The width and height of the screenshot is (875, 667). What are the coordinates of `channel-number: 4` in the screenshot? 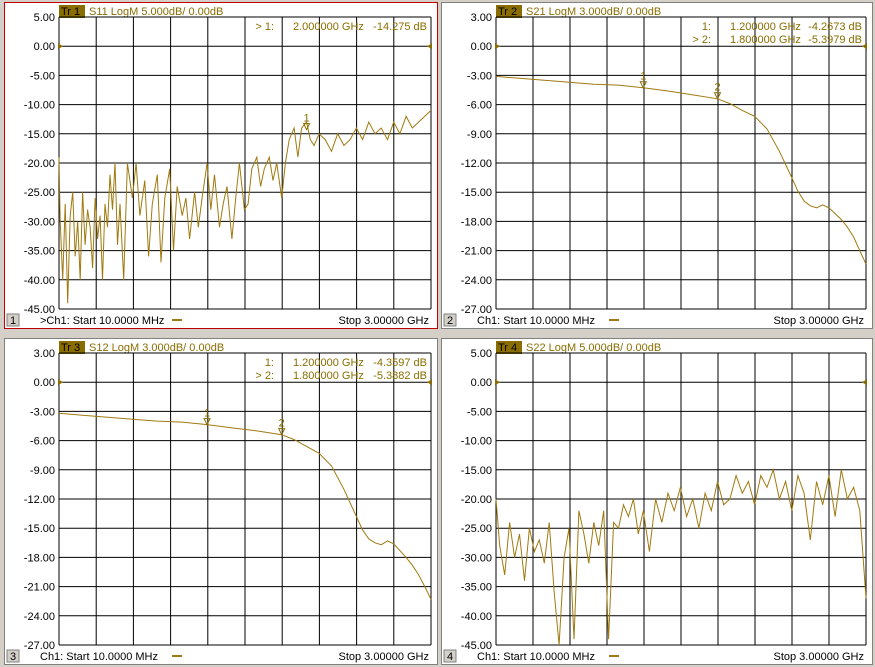 It's located at (450, 657).